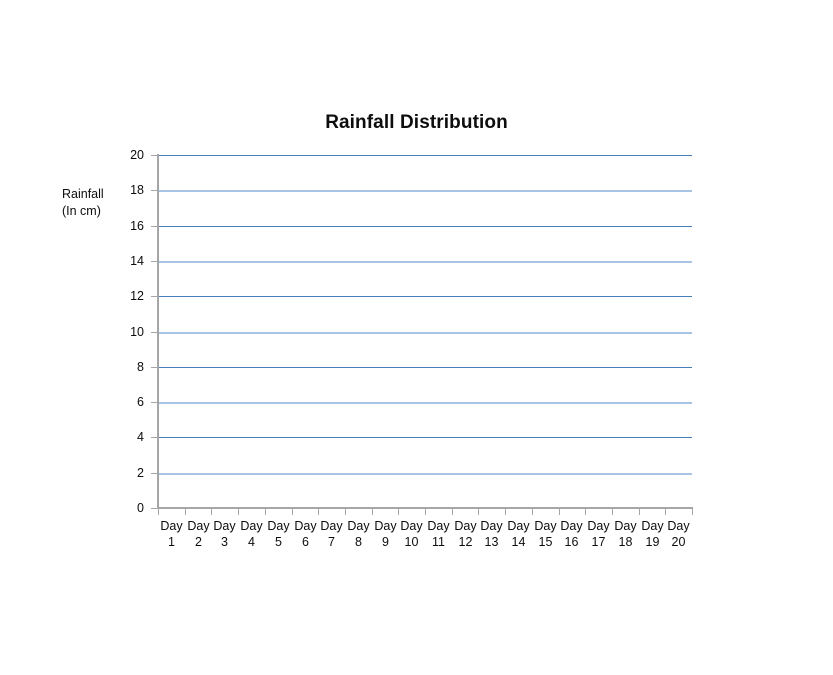 The image size is (833, 675). Describe the element at coordinates (137, 296) in the screenshot. I see `y-axis-tick-label: 12` at that location.